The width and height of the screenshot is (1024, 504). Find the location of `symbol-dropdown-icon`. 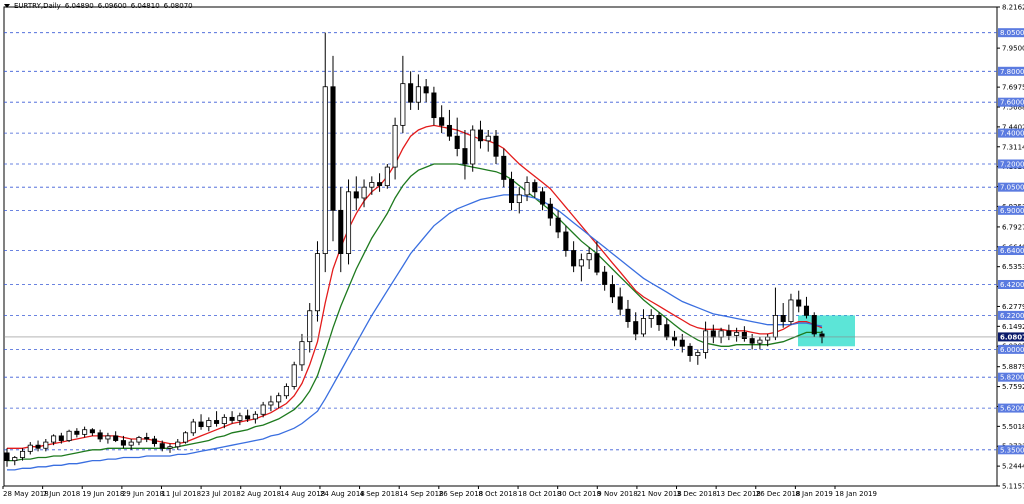

symbol-dropdown-icon is located at coordinates (7, 6).